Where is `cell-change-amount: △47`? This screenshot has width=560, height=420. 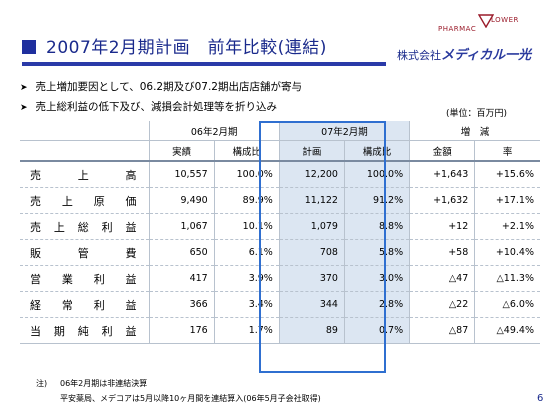 cell-change-amount: △47 is located at coordinates (442, 278).